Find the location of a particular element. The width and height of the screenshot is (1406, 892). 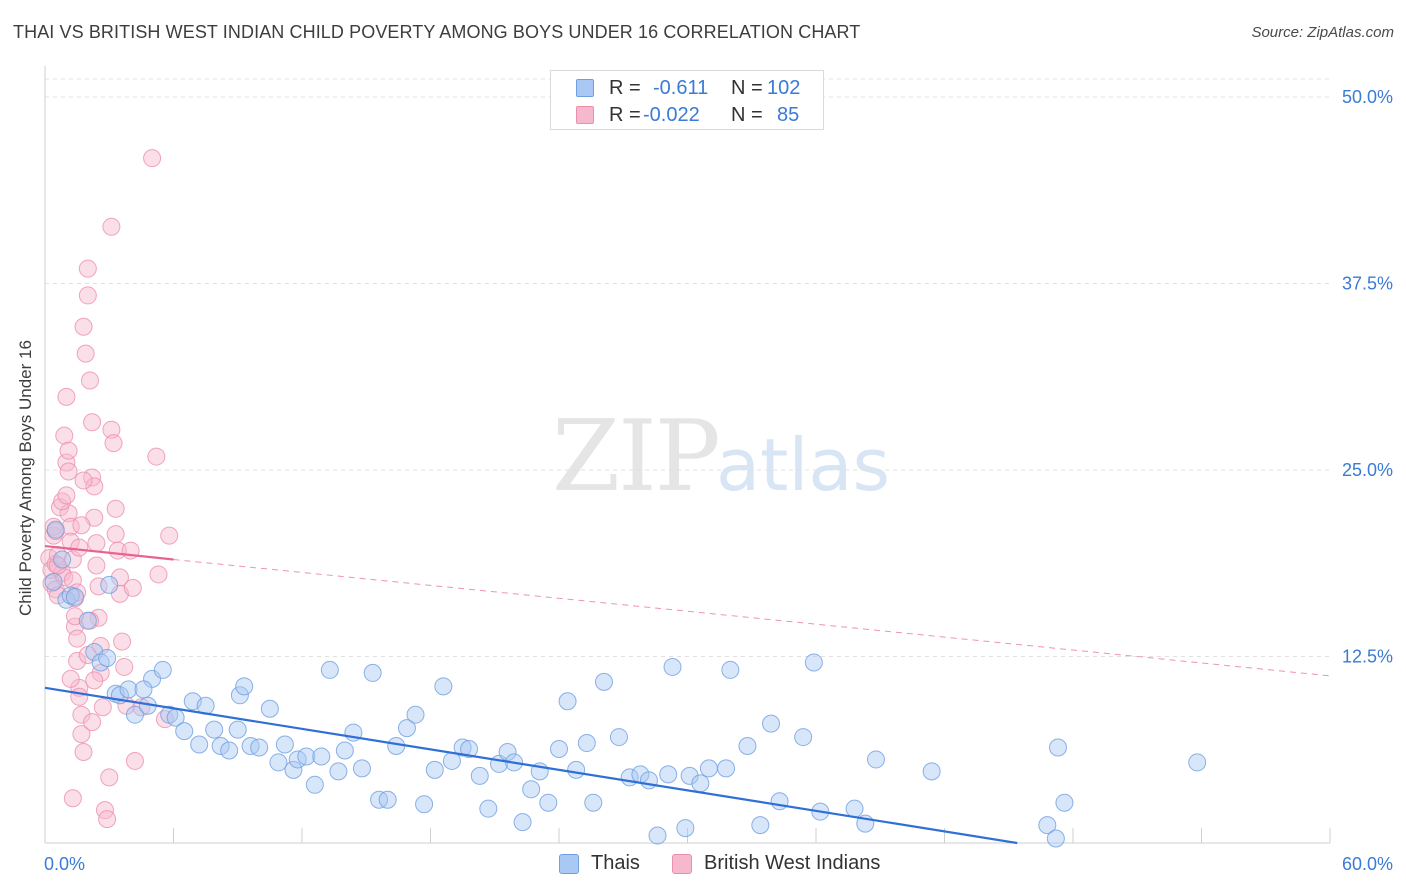

legend-r-value: -0.611 is located at coordinates (681, 88).